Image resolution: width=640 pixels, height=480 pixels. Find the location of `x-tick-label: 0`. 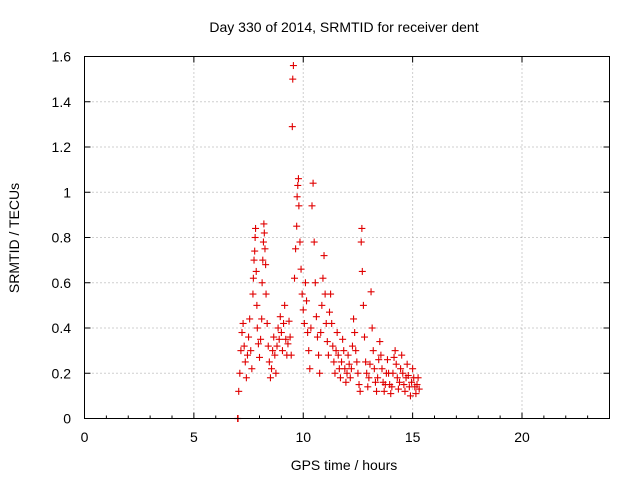

x-tick-label: 0 is located at coordinates (85, 437).